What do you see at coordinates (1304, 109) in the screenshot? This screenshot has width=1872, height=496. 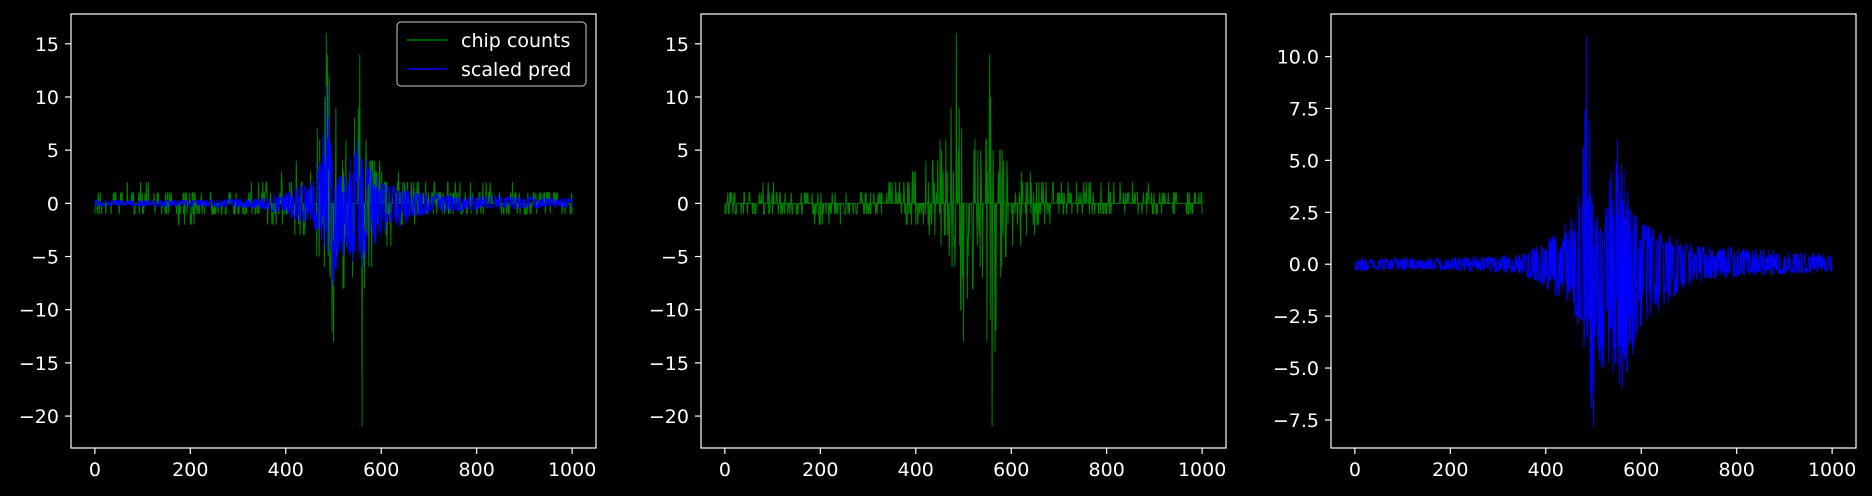 I see `y-tick-label: 7.5` at bounding box center [1304, 109].